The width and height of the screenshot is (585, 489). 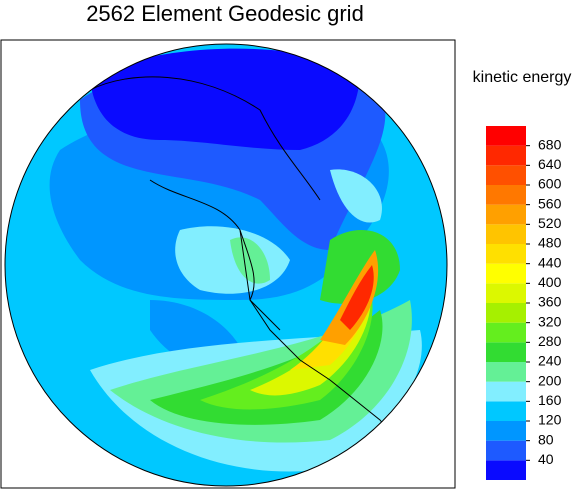 I want to click on colorbar-tick-label: 120, so click(x=550, y=420).